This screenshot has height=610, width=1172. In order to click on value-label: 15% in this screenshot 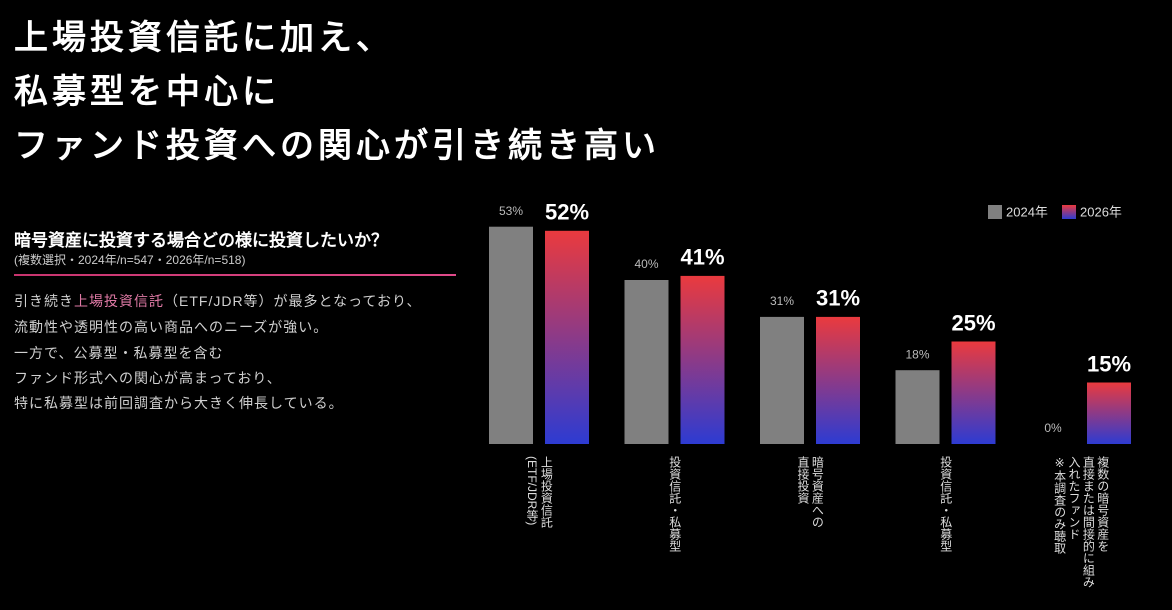, I will do `click(1109, 363)`.